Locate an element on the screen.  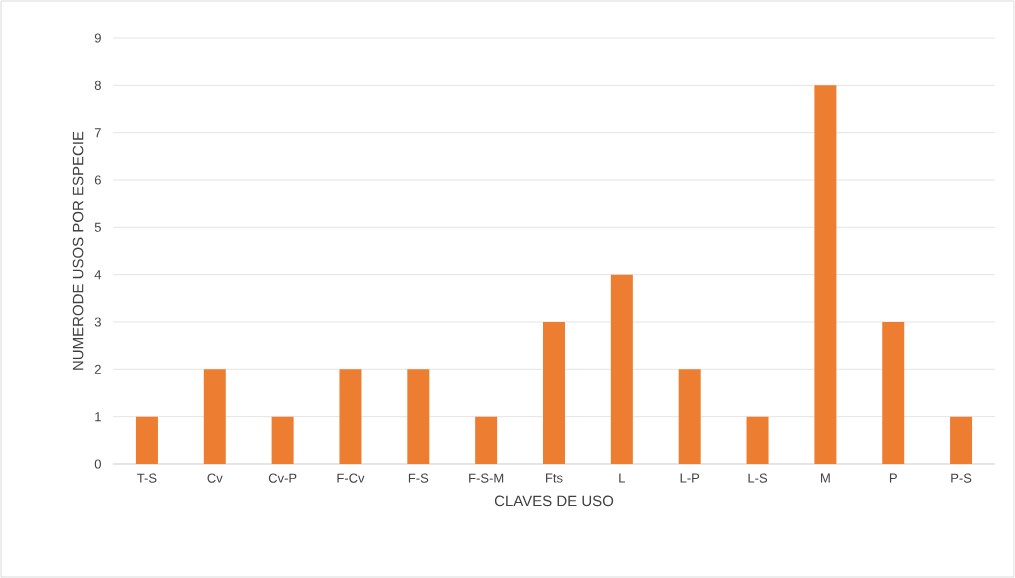
y-axis-title: NUMERODE USOS POR ESPECIE is located at coordinates (78, 250).